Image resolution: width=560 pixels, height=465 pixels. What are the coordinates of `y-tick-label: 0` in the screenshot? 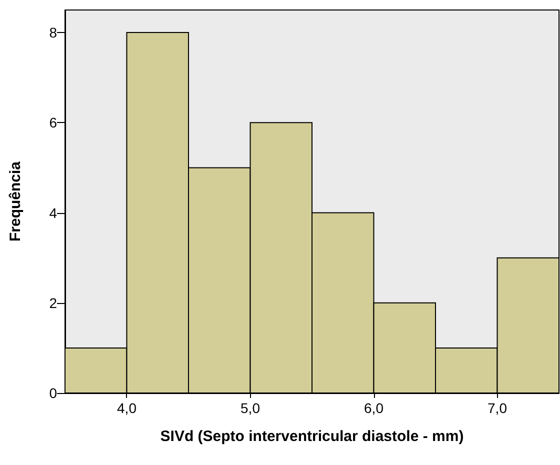 It's located at (53, 393).